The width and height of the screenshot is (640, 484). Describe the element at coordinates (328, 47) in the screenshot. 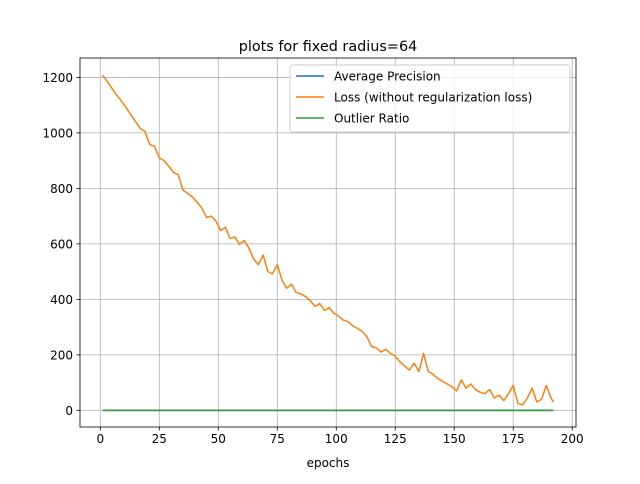

I see `chart-title: plots for fixed radius=64` at that location.